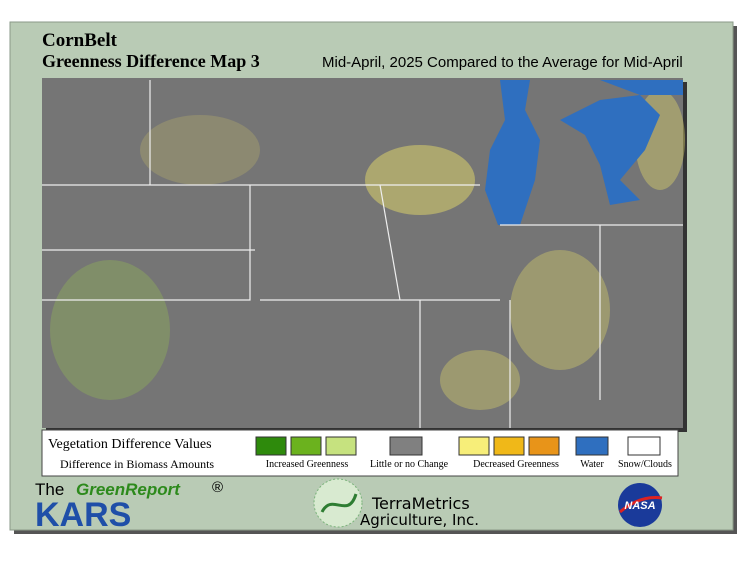  What do you see at coordinates (217, 487) in the screenshot?
I see `brand-registered: ®` at bounding box center [217, 487].